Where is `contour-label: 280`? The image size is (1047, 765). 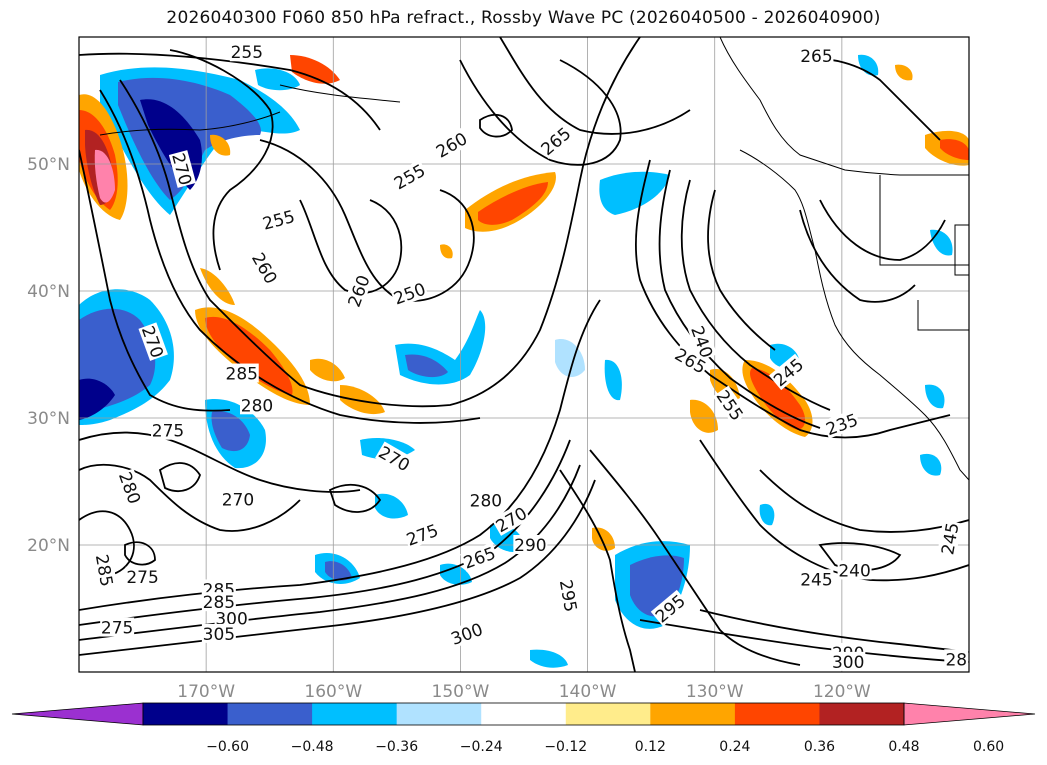 contour-label: 280 is located at coordinates (486, 502).